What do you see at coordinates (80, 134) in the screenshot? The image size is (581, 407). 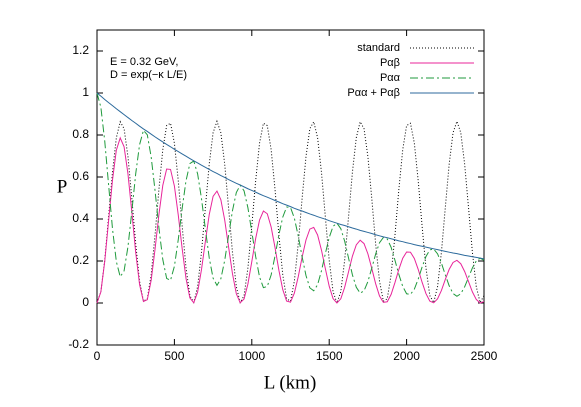 I see `y-tick-label: 0.8` at bounding box center [80, 134].